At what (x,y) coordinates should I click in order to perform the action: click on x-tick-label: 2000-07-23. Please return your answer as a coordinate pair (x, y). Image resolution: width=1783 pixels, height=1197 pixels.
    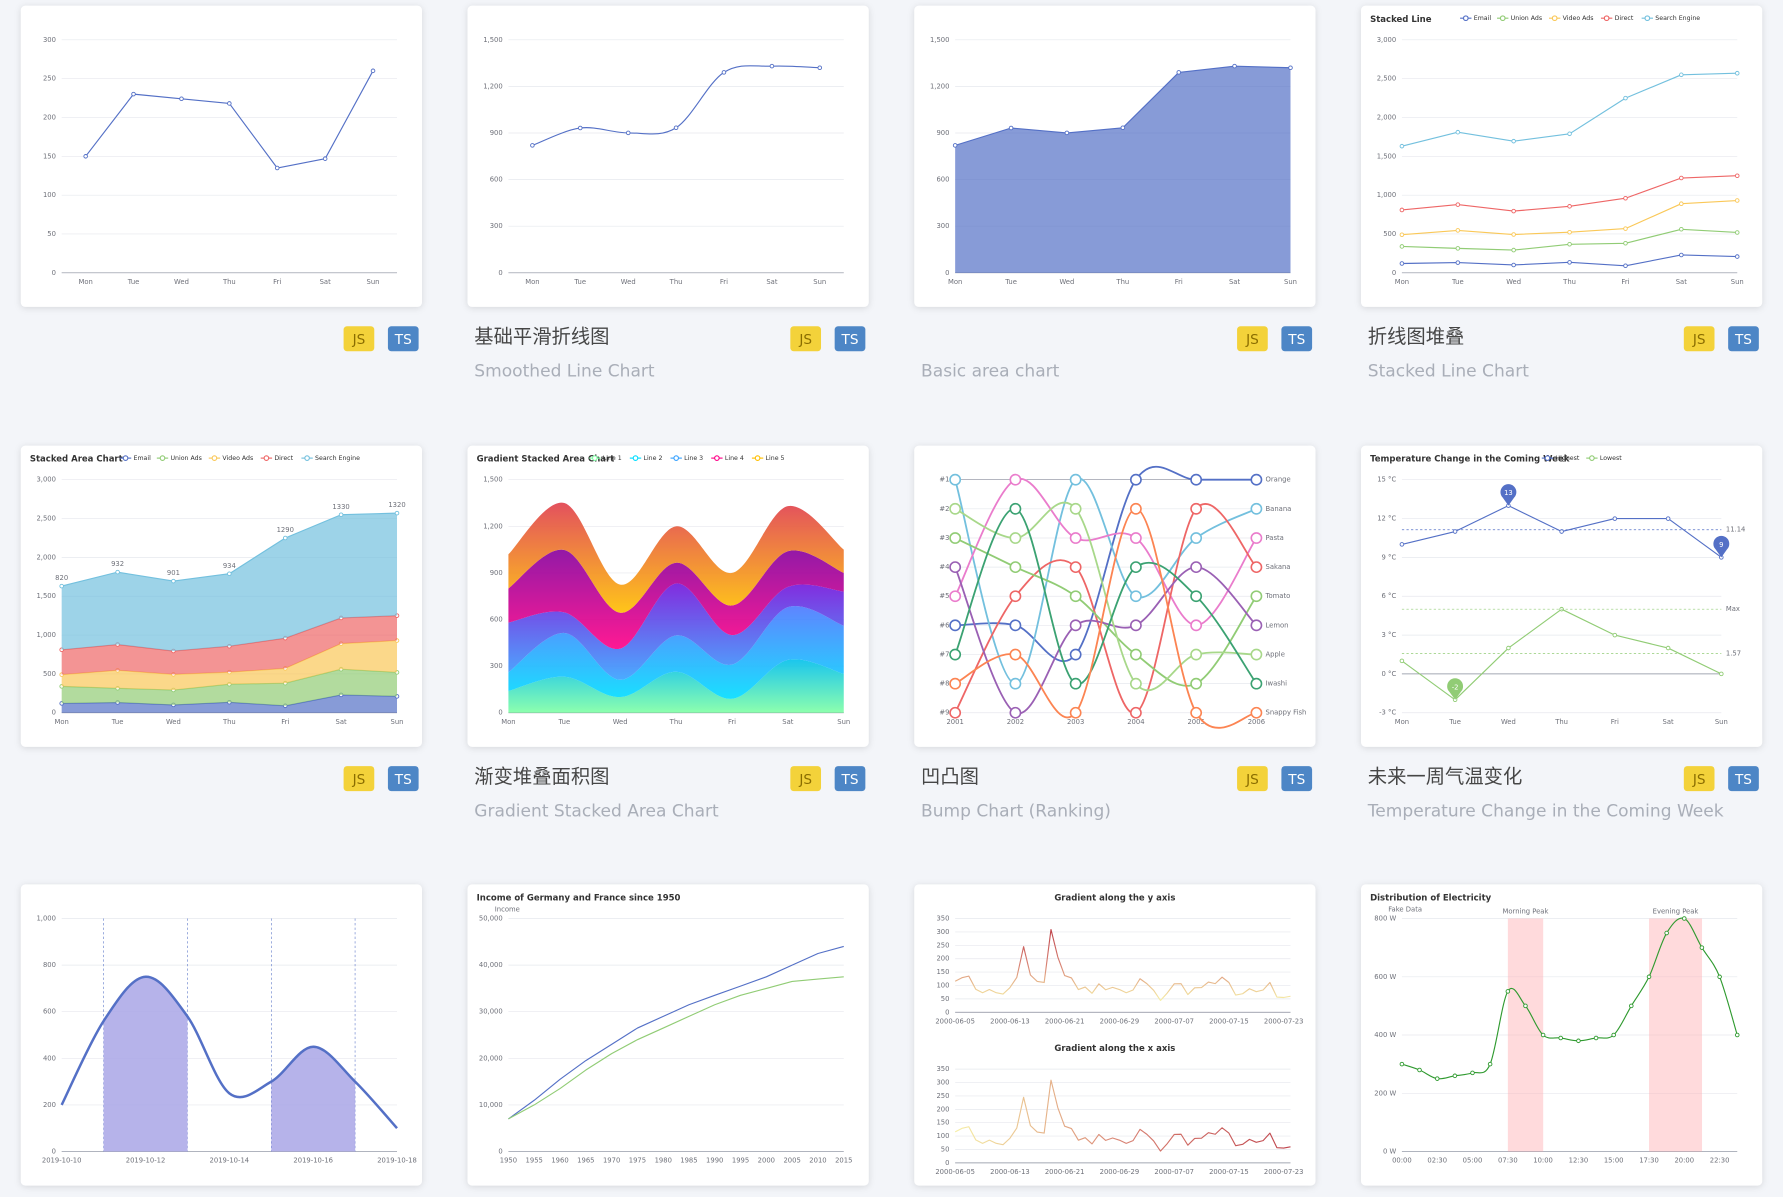
    Looking at the image, I should click on (1284, 1172).